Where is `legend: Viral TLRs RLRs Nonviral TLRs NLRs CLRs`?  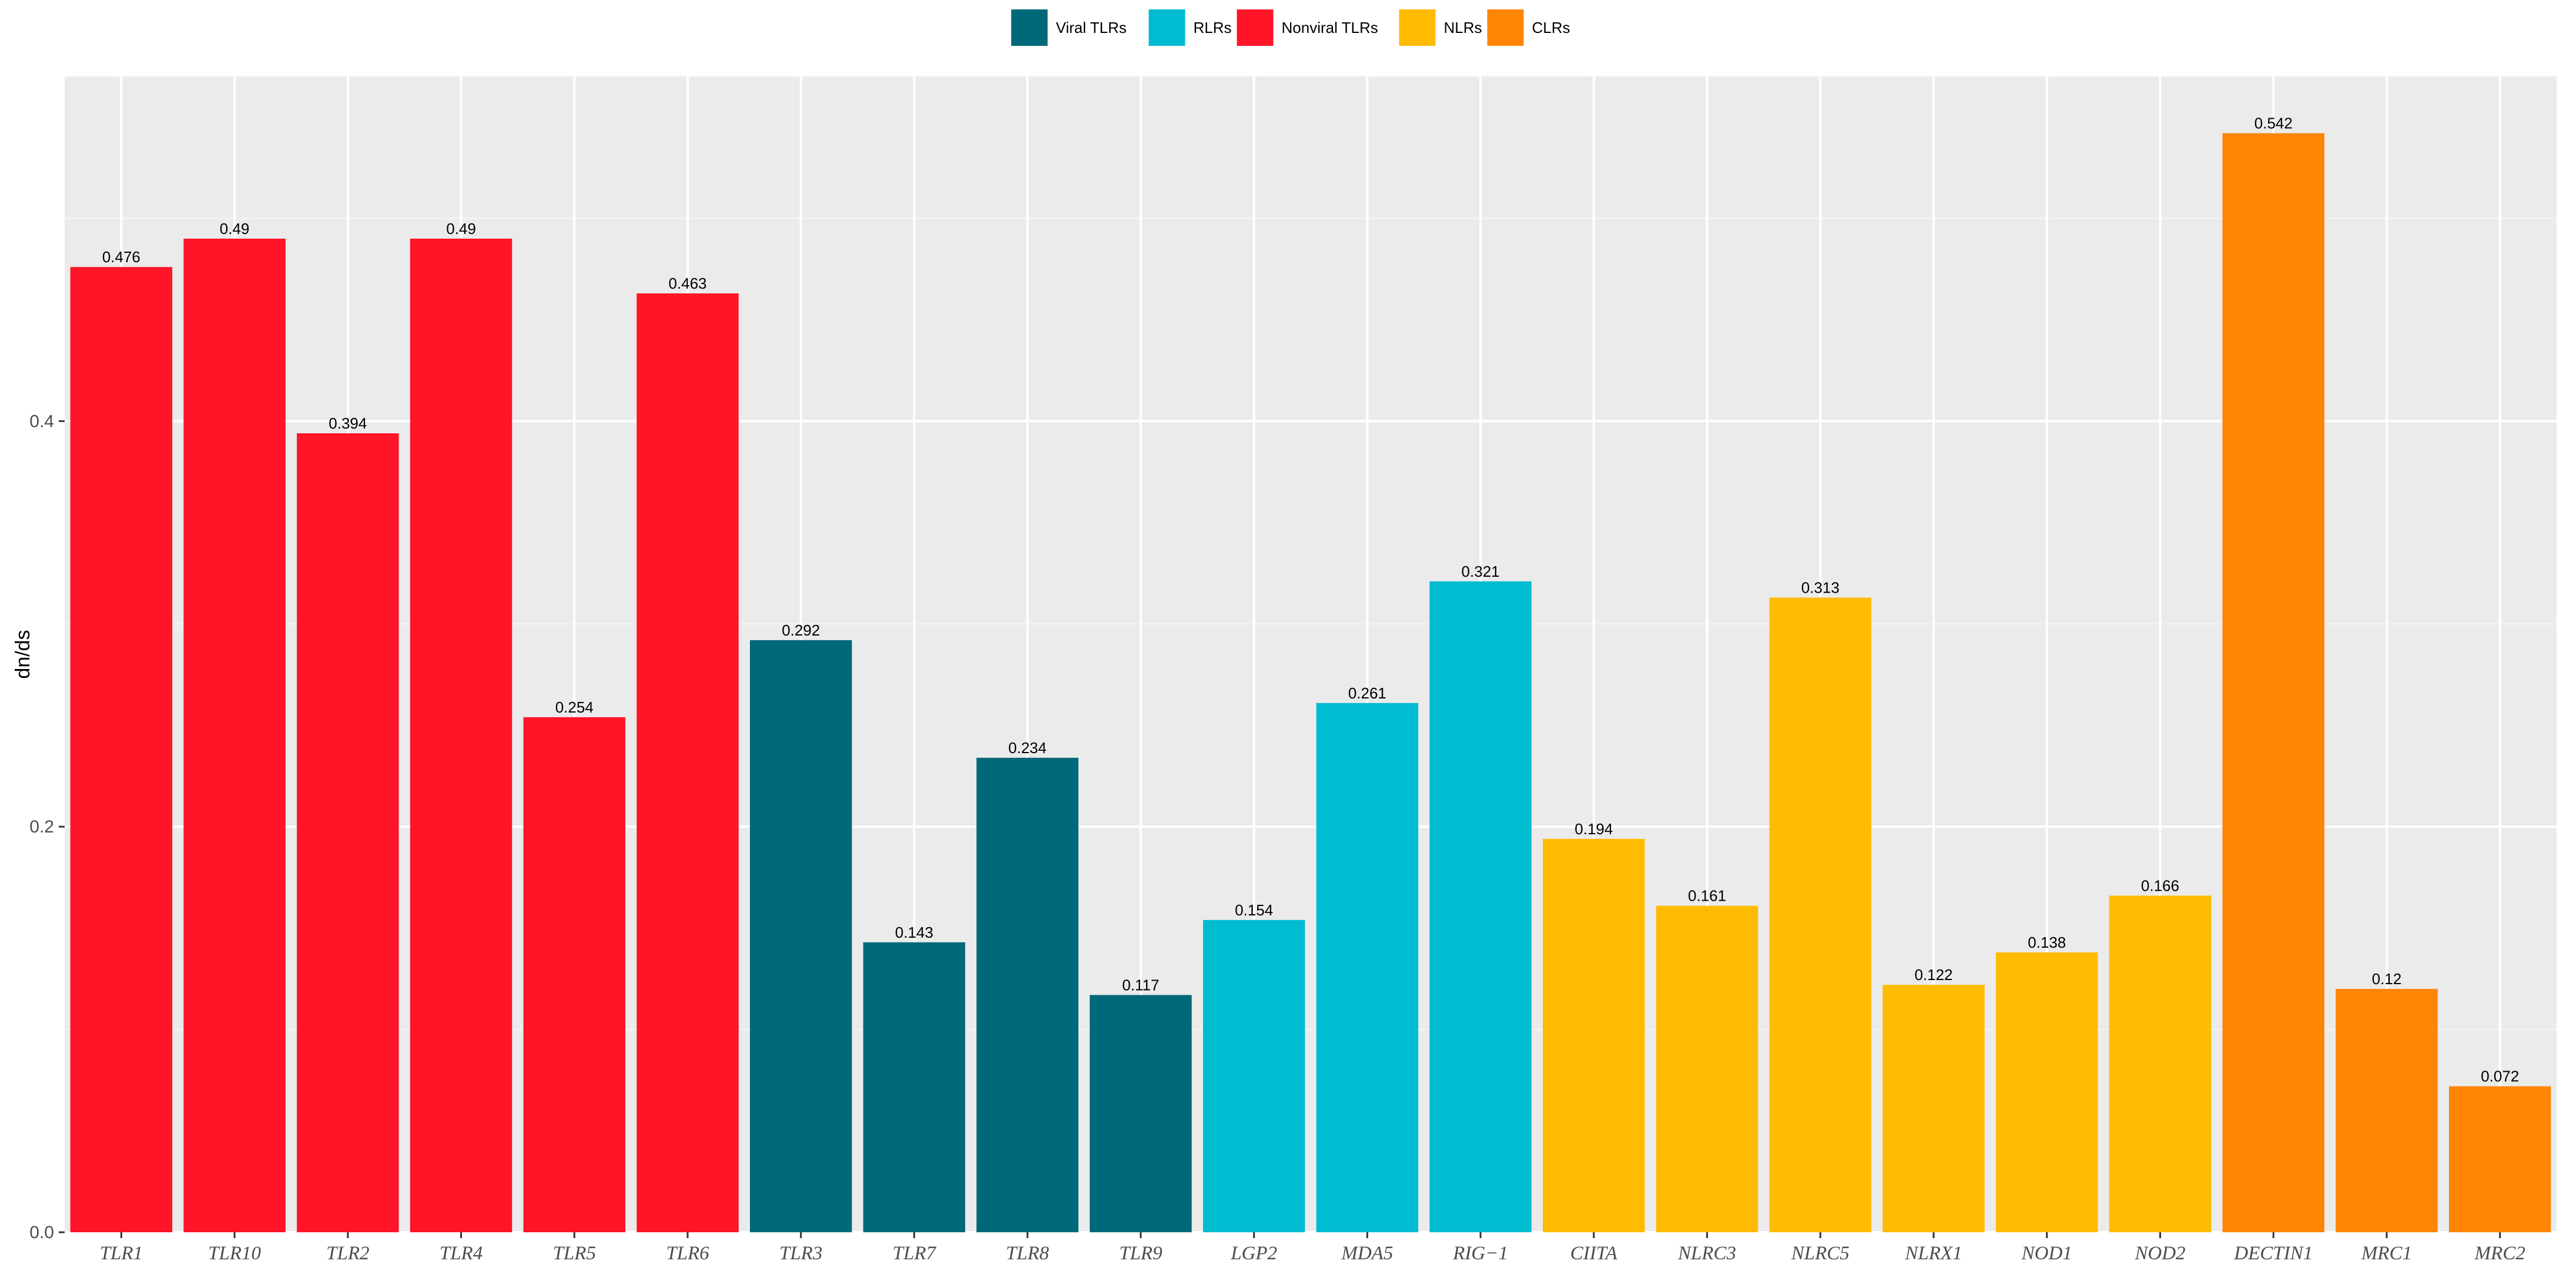
legend: Viral TLRs RLRs Nonviral TLRs NLRs CLRs is located at coordinates (1290, 27).